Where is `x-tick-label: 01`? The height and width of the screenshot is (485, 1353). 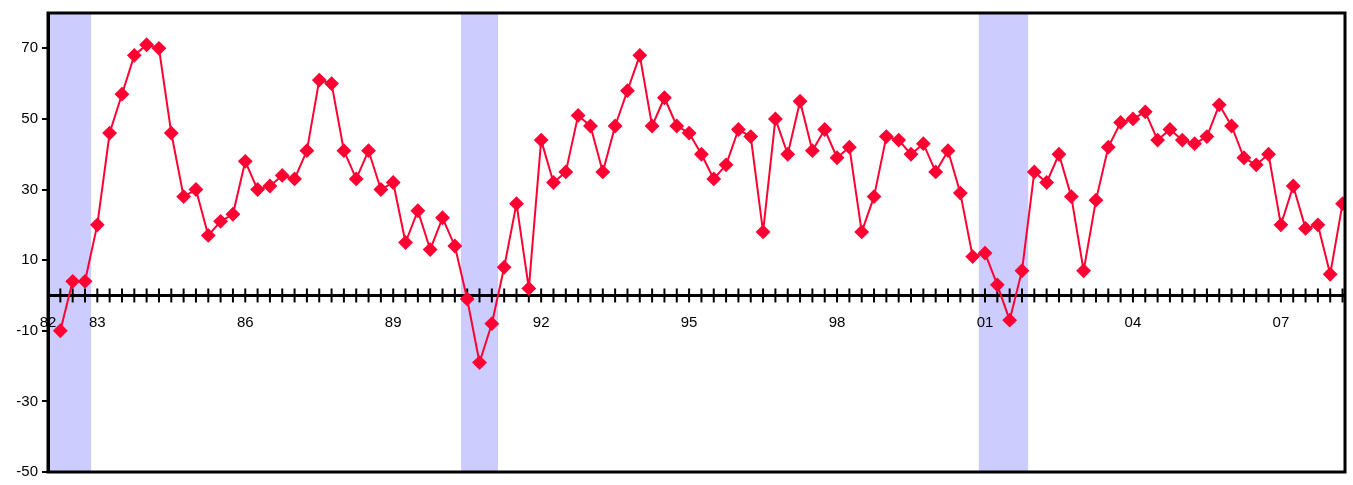
x-tick-label: 01 is located at coordinates (985, 321).